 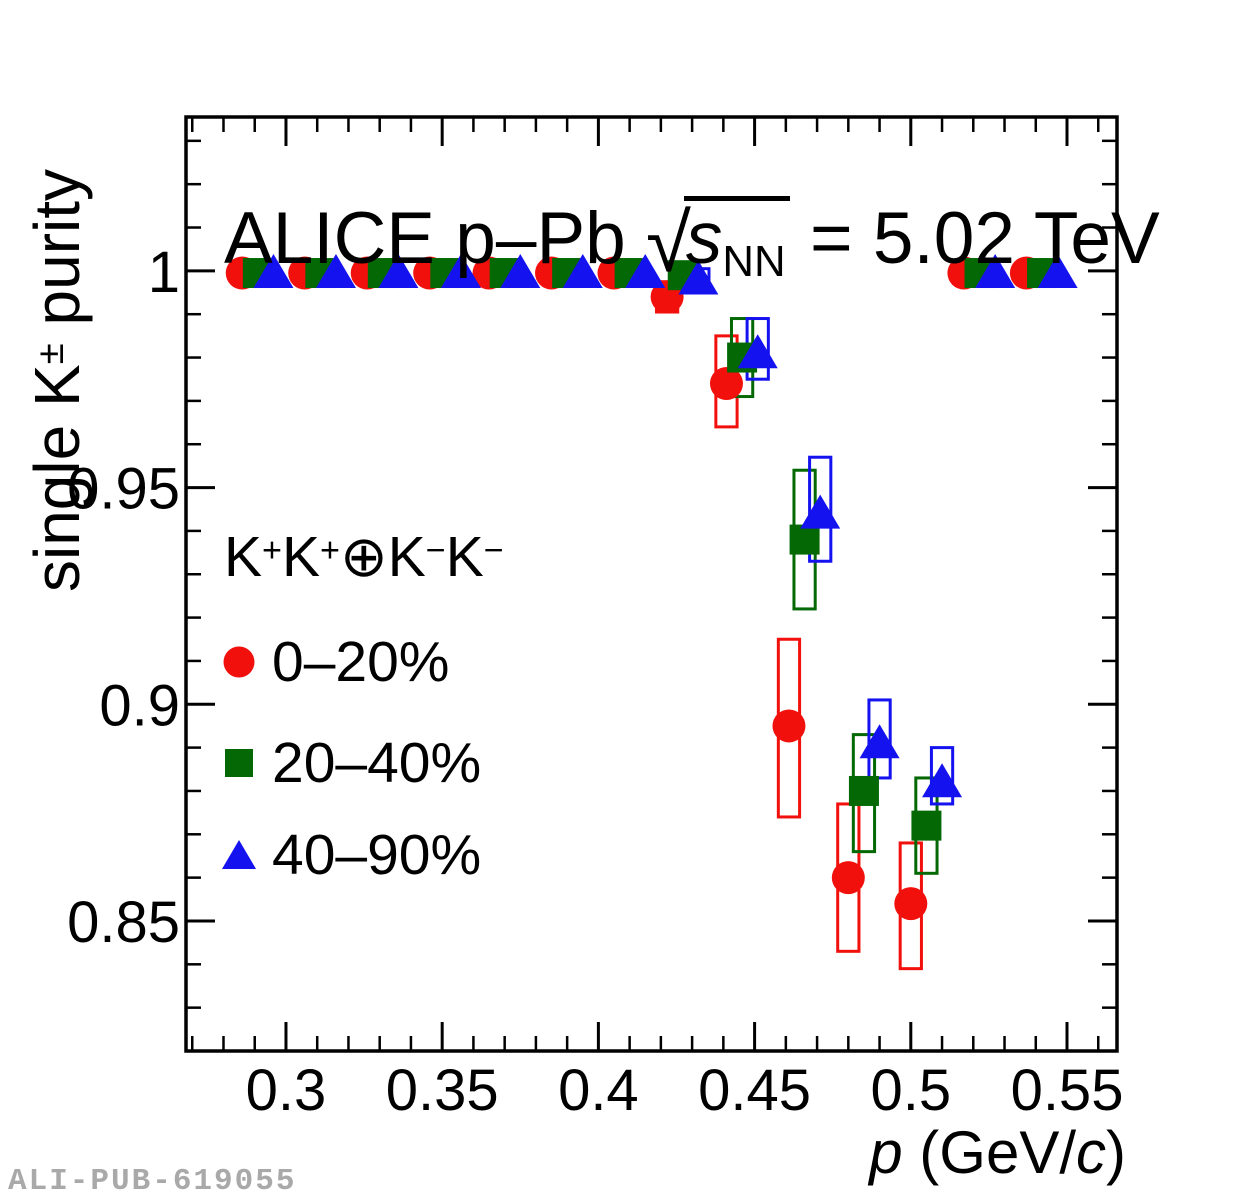 I want to click on x-axis-title: p (GeV/c), so click(x=997, y=1152).